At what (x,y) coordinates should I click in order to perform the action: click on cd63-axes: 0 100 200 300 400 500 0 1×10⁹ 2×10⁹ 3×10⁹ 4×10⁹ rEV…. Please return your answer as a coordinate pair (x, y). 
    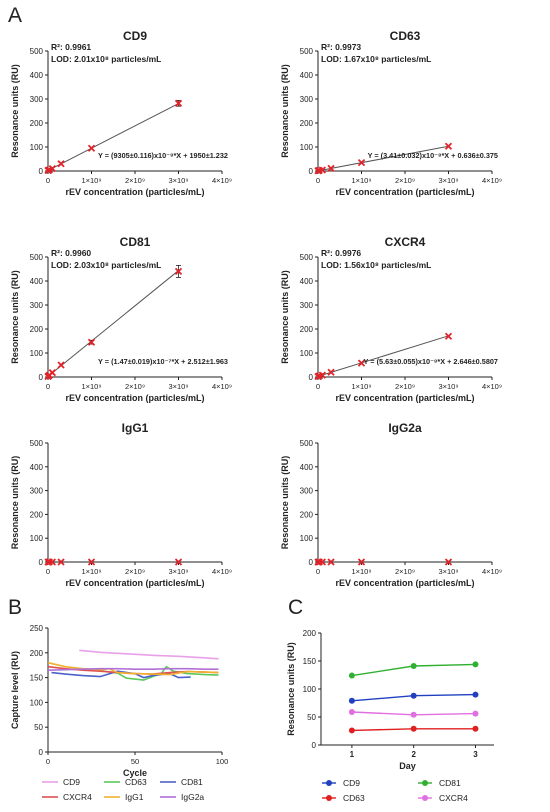
    Looking at the image, I should click on (391, 122).